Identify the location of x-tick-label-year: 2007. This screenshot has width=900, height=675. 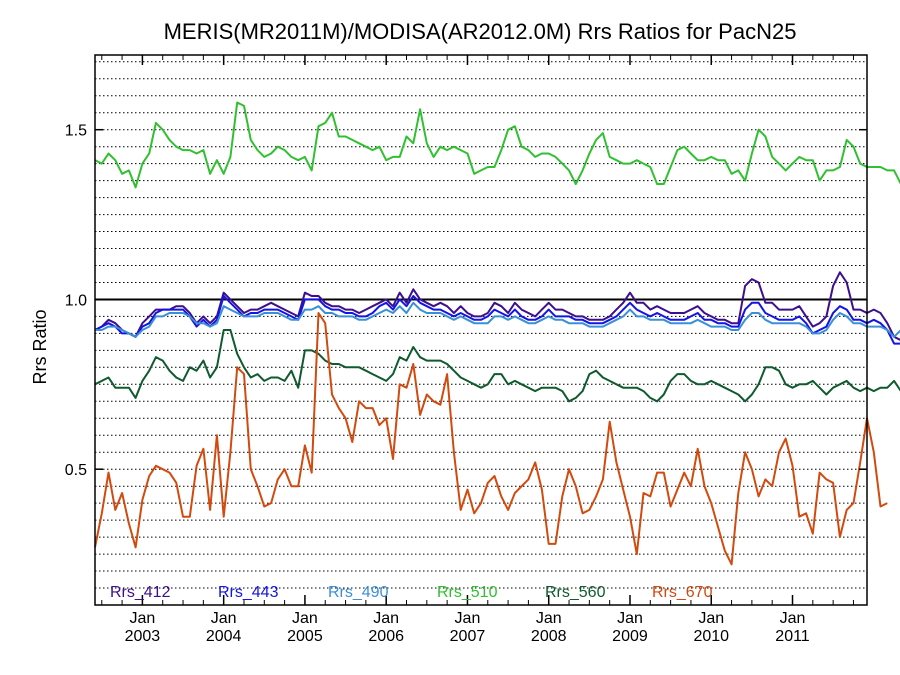
(468, 636).